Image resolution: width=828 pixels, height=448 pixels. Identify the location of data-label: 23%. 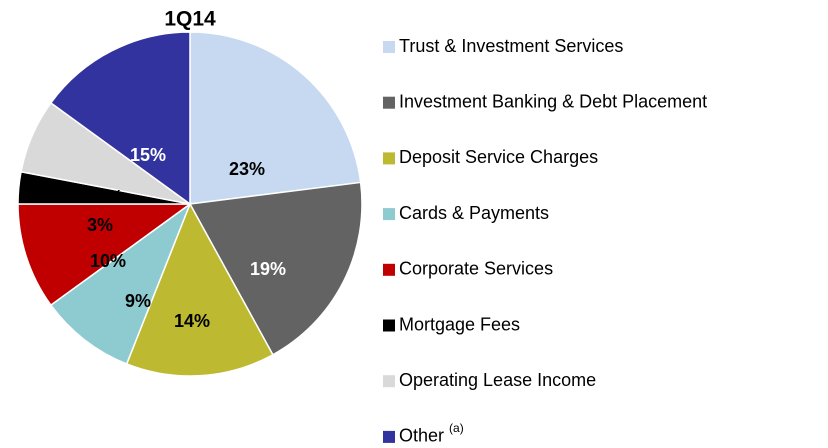
(247, 169).